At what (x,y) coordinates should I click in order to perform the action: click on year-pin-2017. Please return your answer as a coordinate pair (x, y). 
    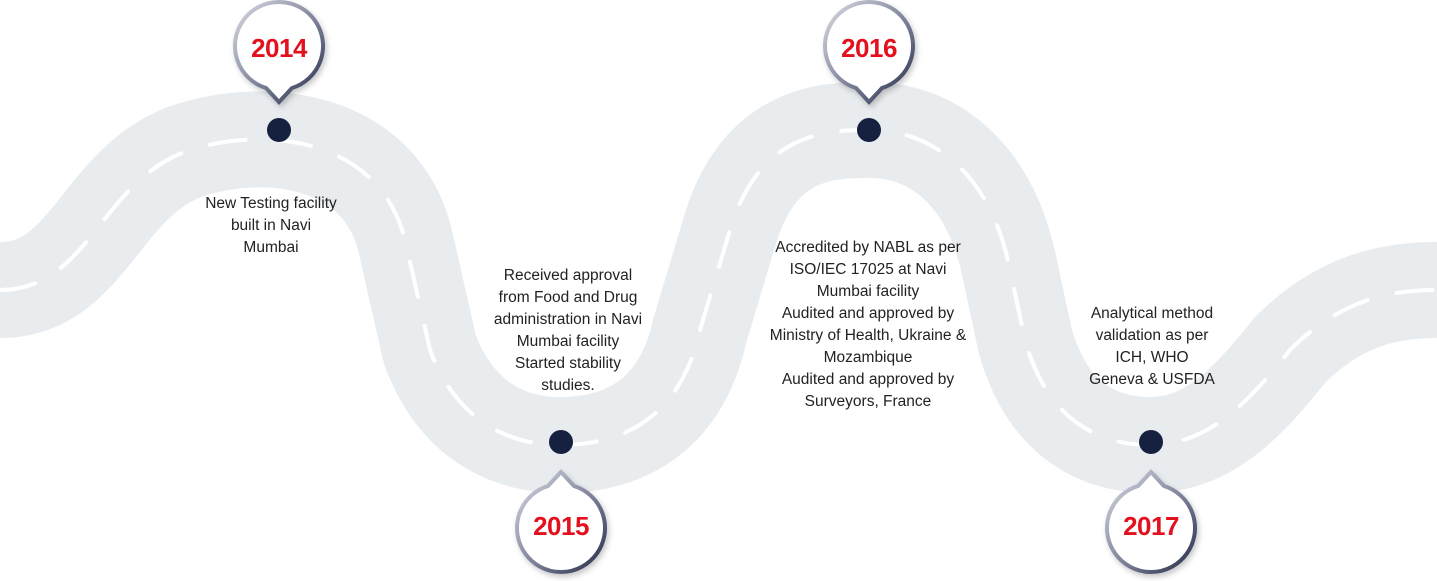
    Looking at the image, I should click on (1151, 522).